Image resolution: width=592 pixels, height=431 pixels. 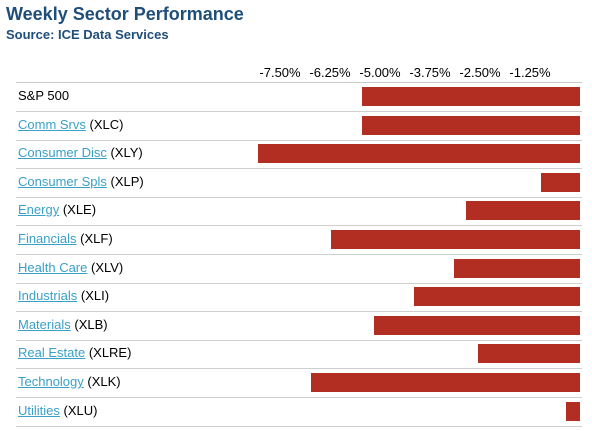 I want to click on sector-ticker: (XLF), so click(x=94, y=238).